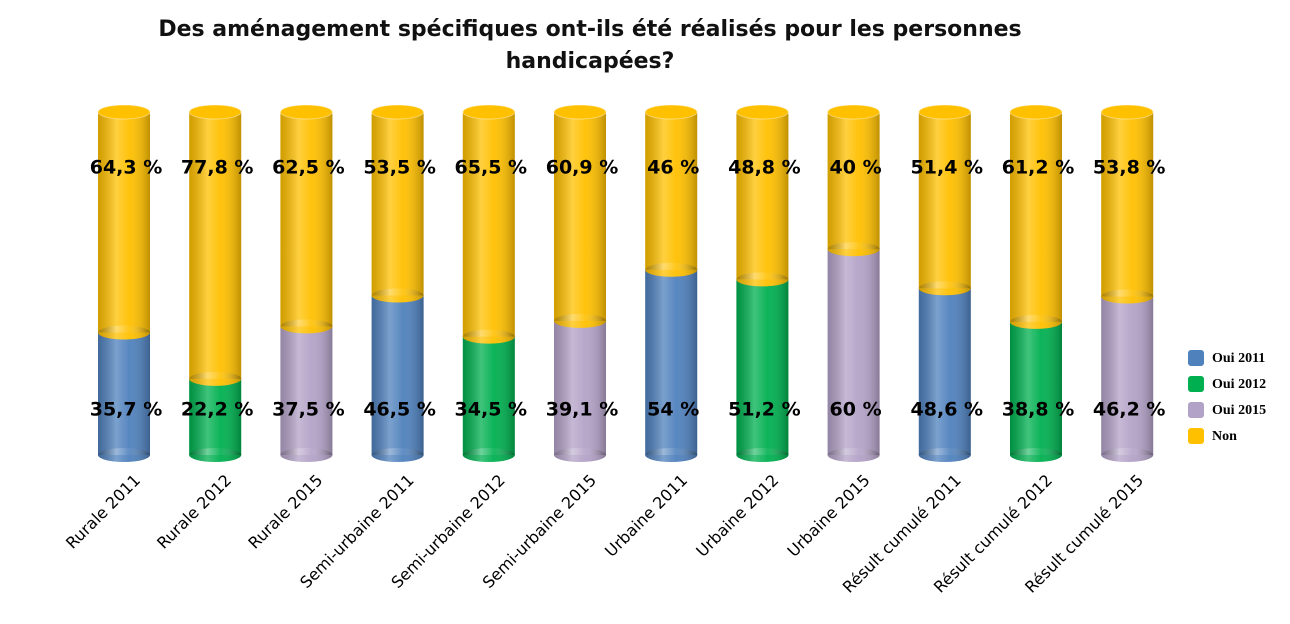 This screenshot has height=624, width=1290. Describe the element at coordinates (582, 410) in the screenshot. I see `value-label: 39,1 %` at that location.